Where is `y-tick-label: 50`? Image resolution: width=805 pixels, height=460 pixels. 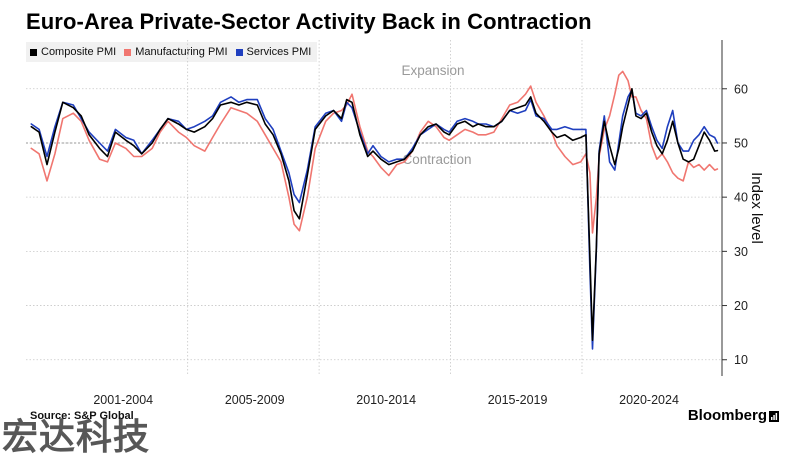
y-tick-label: 50 is located at coordinates (741, 143).